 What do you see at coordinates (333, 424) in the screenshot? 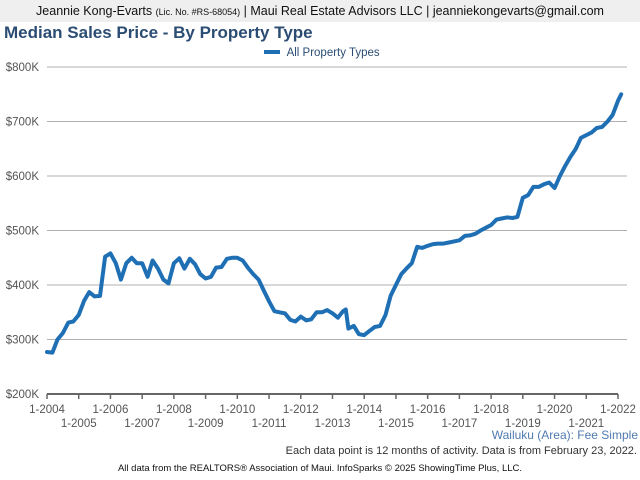
I see `x-tick-label: 1-2013` at bounding box center [333, 424].